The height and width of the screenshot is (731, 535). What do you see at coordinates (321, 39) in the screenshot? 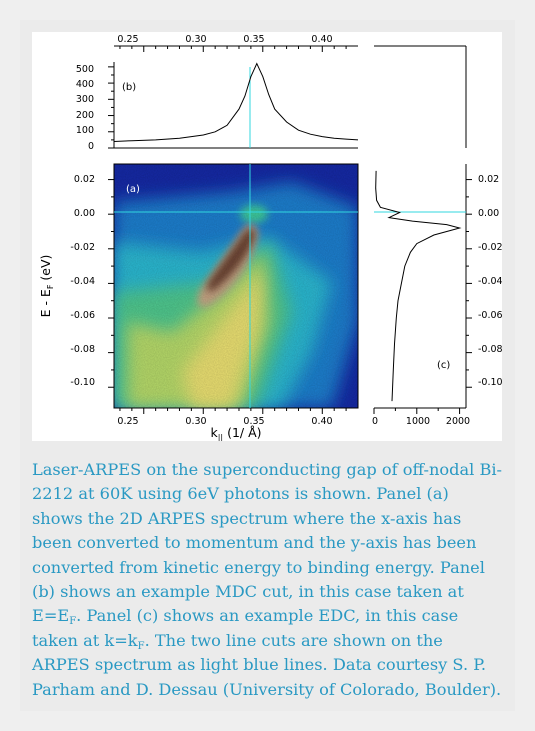
I see `mdc-top-tick-label: 0.40` at bounding box center [321, 39].